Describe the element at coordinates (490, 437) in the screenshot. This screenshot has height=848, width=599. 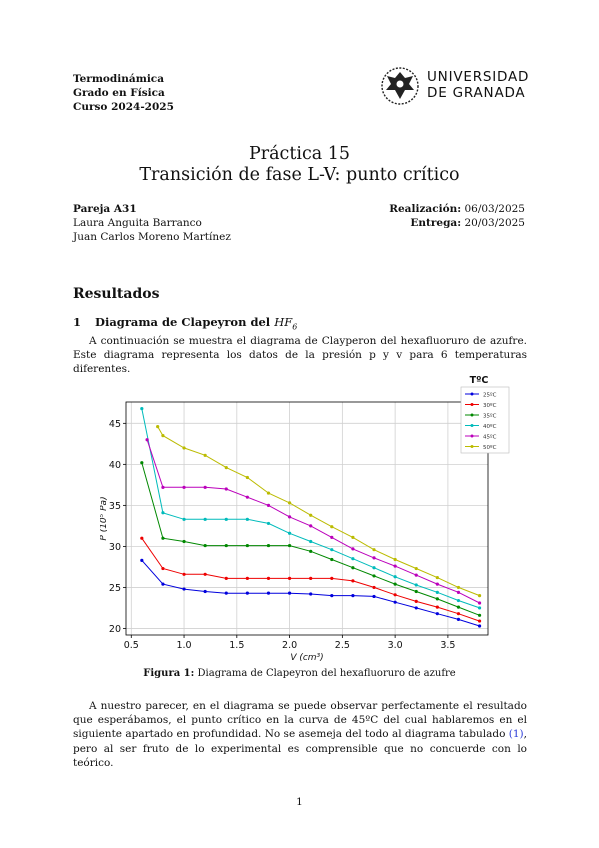
I see `legend-entry: 45ºC` at that location.